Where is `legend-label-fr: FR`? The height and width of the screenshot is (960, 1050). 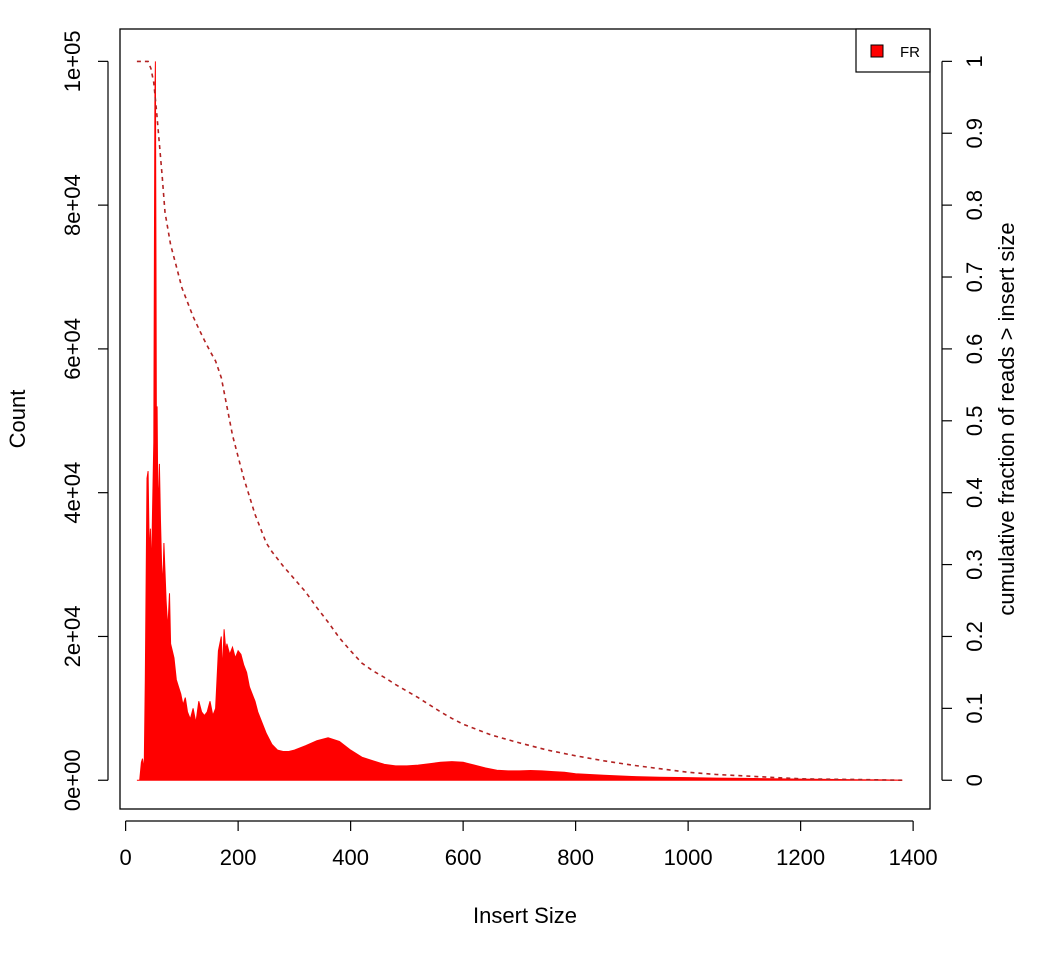
legend-label-fr: FR is located at coordinates (910, 52).